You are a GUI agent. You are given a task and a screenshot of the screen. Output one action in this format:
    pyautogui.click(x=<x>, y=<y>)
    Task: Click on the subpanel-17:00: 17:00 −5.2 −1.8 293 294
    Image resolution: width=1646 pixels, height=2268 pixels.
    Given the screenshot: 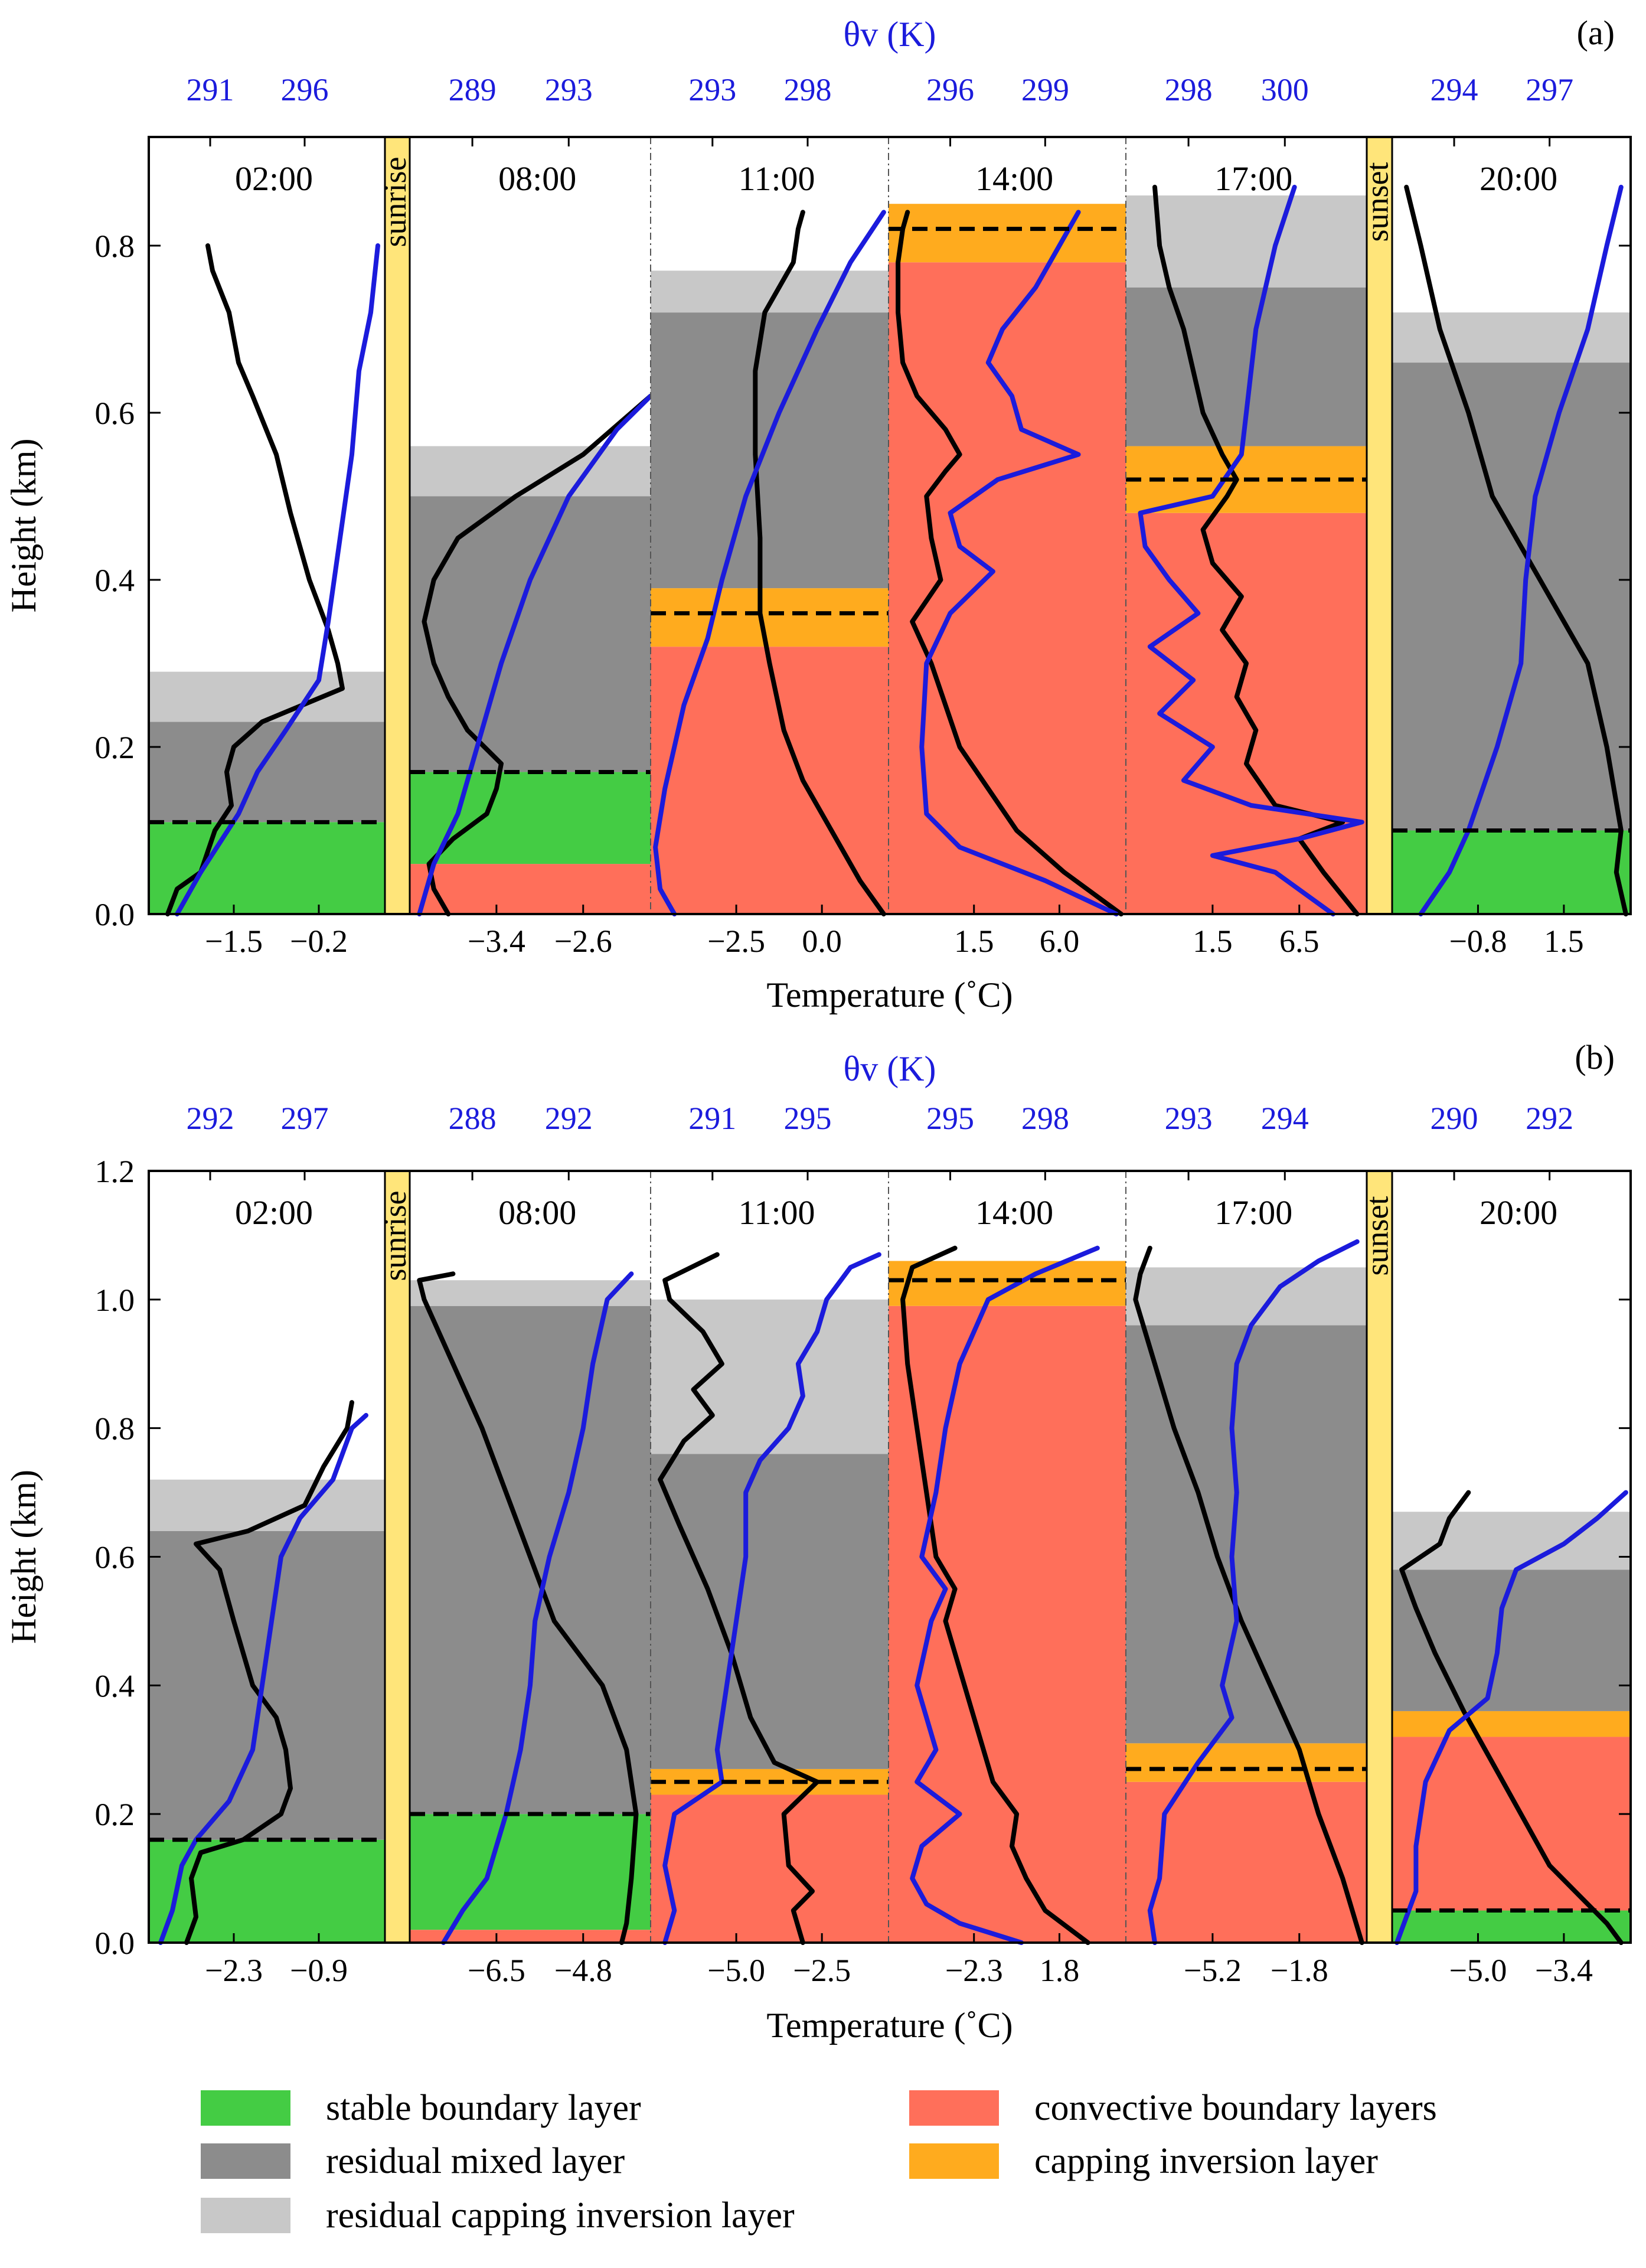 What is the action you would take?
    pyautogui.click(x=1246, y=1545)
    